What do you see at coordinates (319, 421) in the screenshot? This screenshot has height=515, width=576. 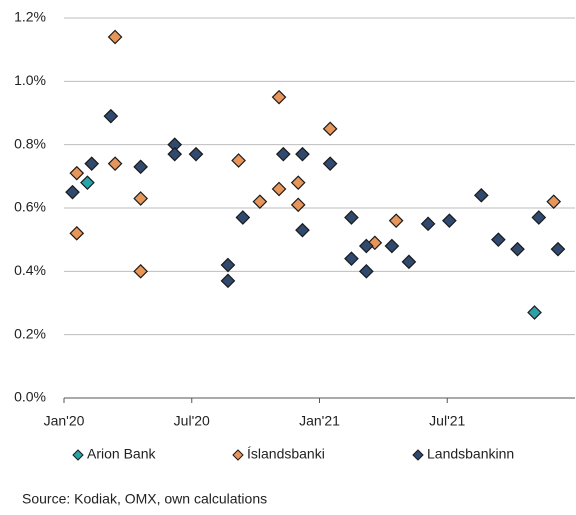 I see `x-tick-label: Jan'21` at bounding box center [319, 421].